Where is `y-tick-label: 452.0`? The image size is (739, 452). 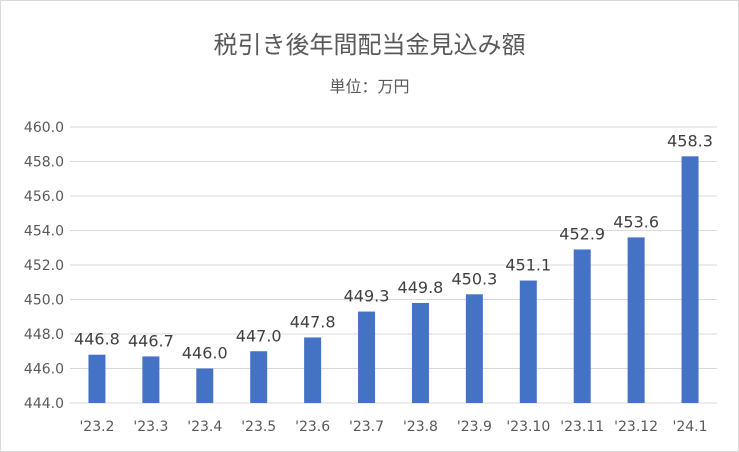
y-tick-label: 452.0 is located at coordinates (44, 266).